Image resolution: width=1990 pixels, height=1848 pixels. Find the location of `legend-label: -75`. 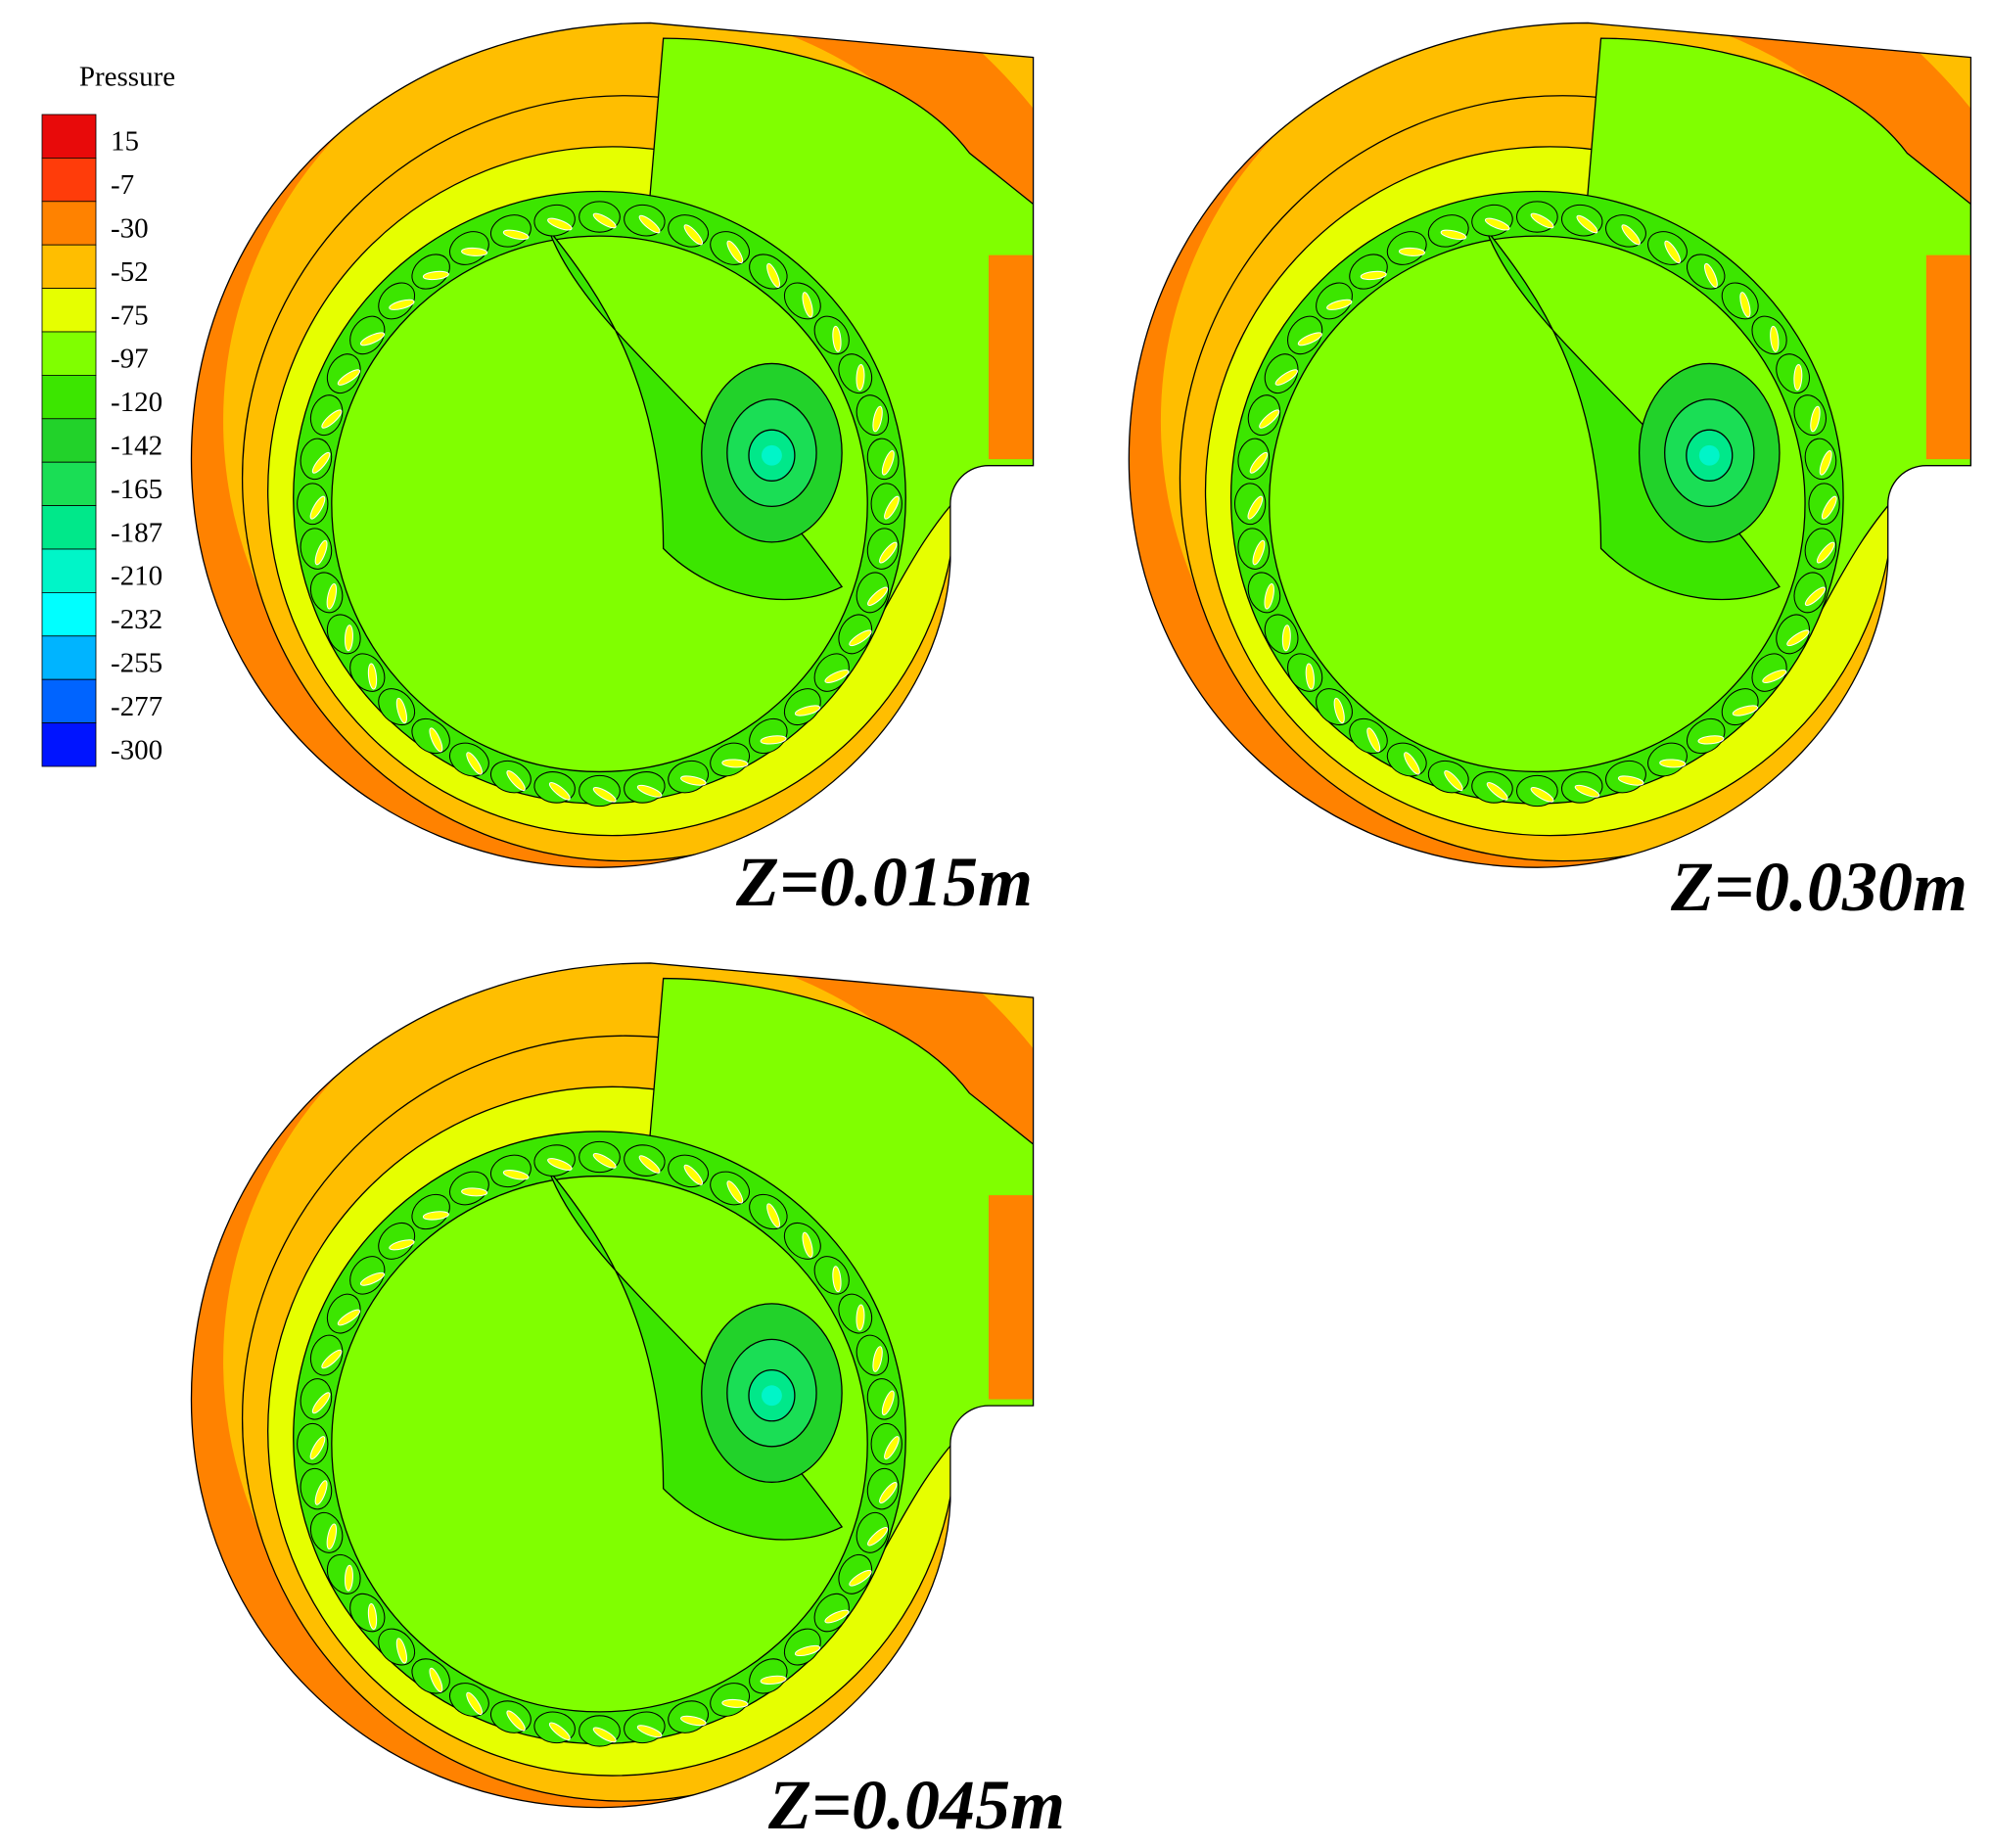

legend-label: -75 is located at coordinates (130, 315).